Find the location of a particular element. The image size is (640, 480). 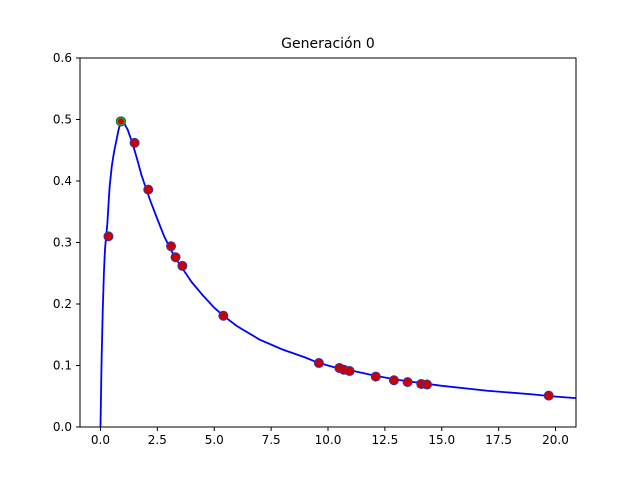

y-tick-label: 0.6 is located at coordinates (62, 58).